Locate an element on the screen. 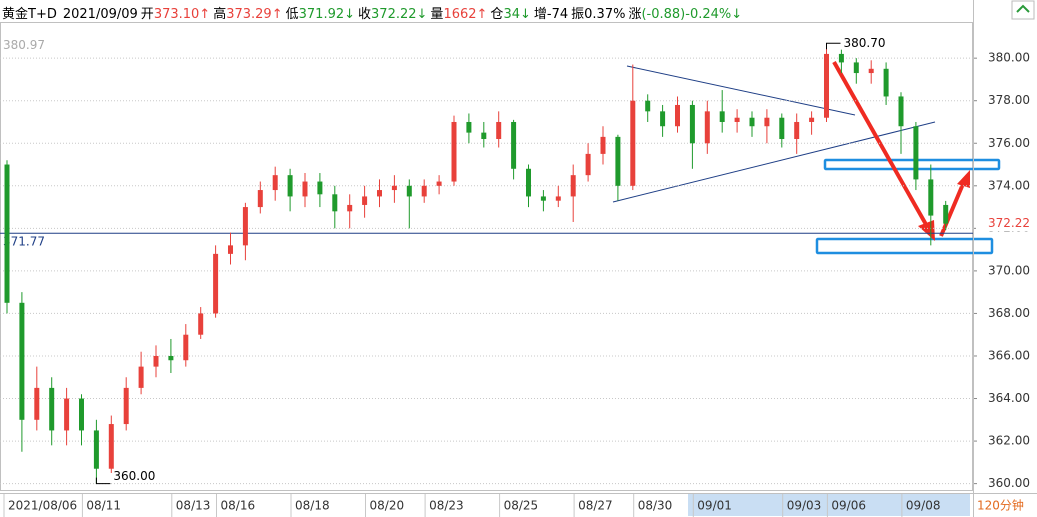  x-tick-label: 08/23 is located at coordinates (446, 506).